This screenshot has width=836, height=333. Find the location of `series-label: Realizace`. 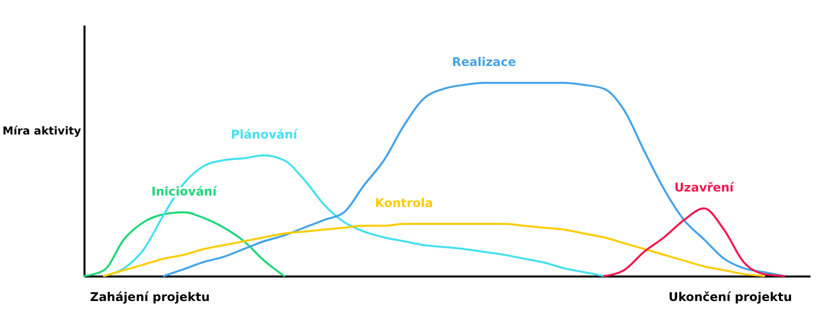

series-label: Realizace is located at coordinates (484, 61).